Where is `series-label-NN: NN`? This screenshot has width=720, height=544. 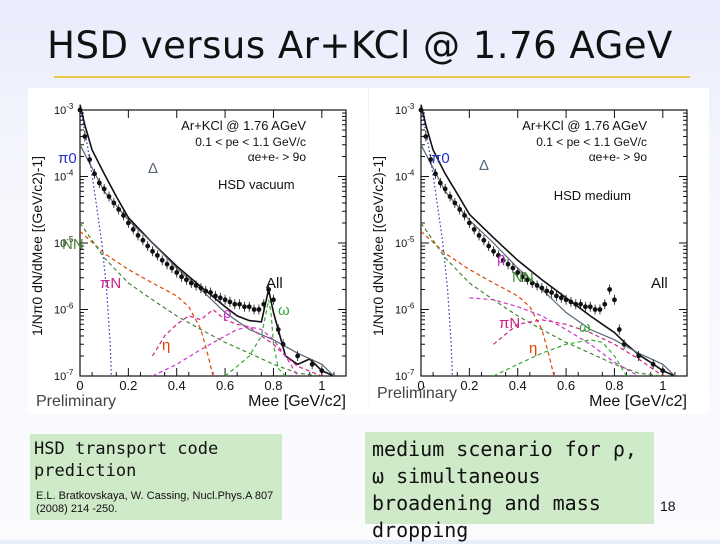 series-label-NN: NN is located at coordinates (73, 244).